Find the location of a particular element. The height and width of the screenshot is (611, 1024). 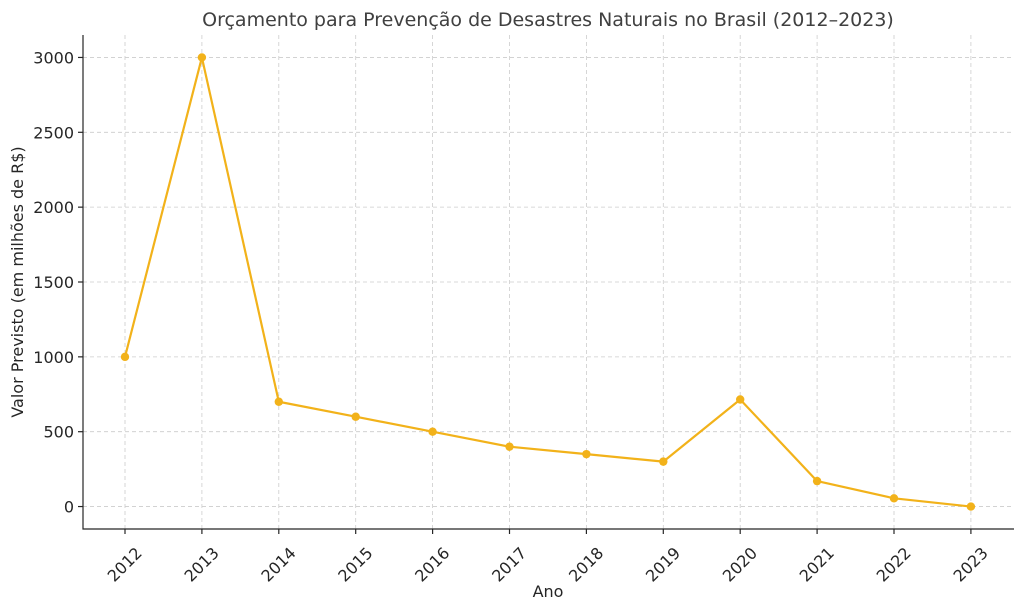

y-tick-label: 500 is located at coordinates (58, 432).